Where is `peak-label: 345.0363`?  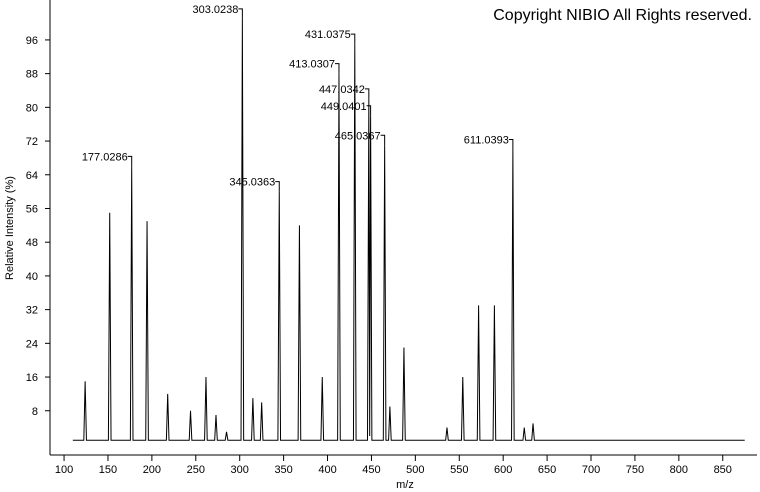 peak-label: 345.0363 is located at coordinates (252, 183).